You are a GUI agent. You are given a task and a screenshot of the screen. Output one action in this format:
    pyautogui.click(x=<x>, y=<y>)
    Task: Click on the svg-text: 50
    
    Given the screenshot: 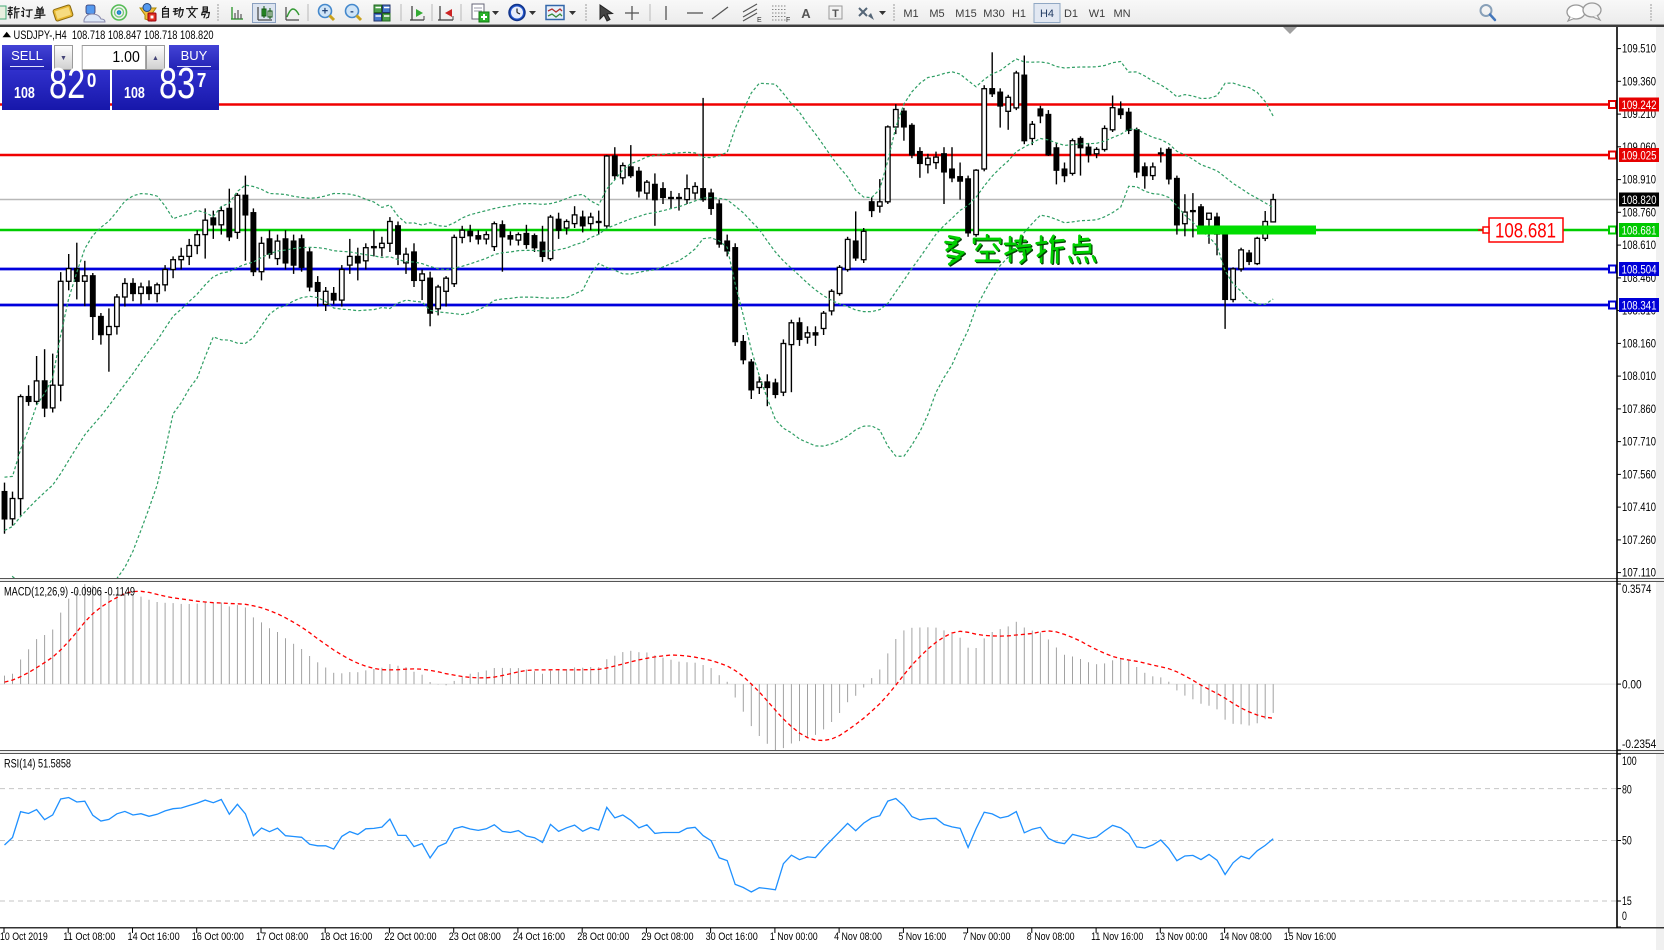 What is the action you would take?
    pyautogui.click(x=1627, y=842)
    